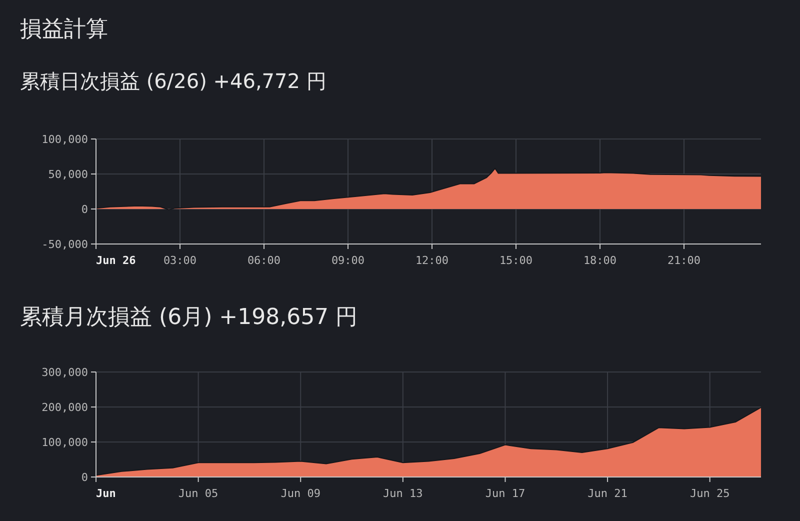  What do you see at coordinates (608, 493) in the screenshot?
I see `x-tick-label: Jun 21` at bounding box center [608, 493].